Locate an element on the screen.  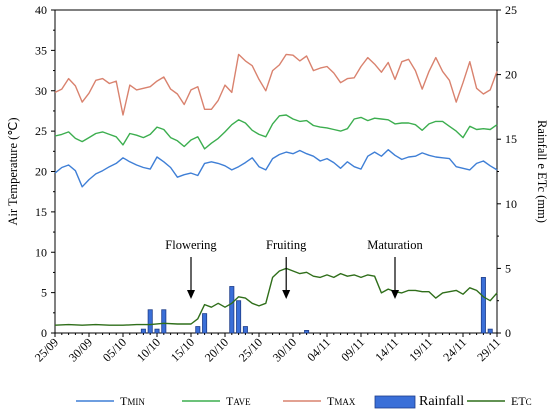
x-tick-label: 10/10 is located at coordinates (148, 349).